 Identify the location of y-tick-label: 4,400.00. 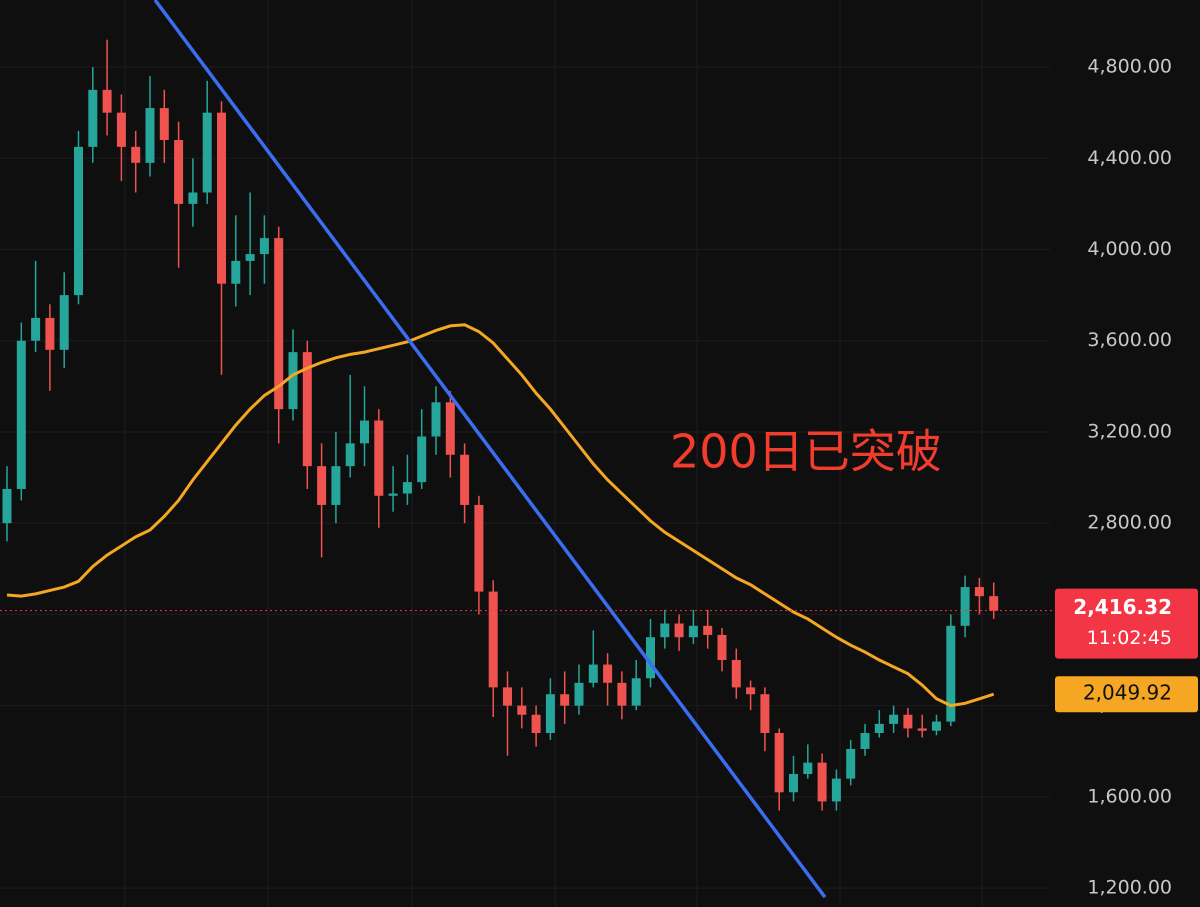
(1129, 158).